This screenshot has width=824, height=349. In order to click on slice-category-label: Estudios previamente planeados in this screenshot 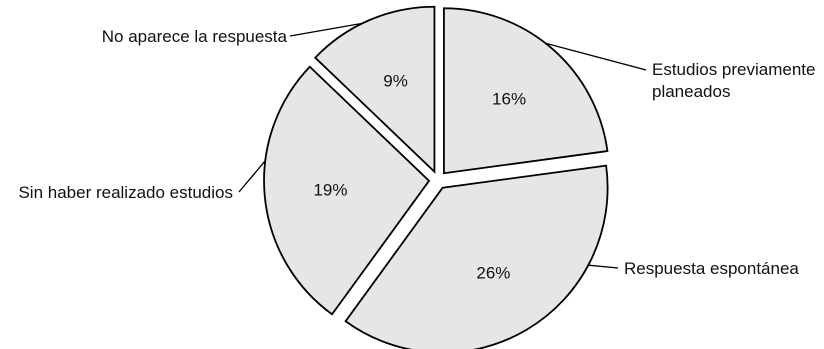, I will do `click(733, 80)`.